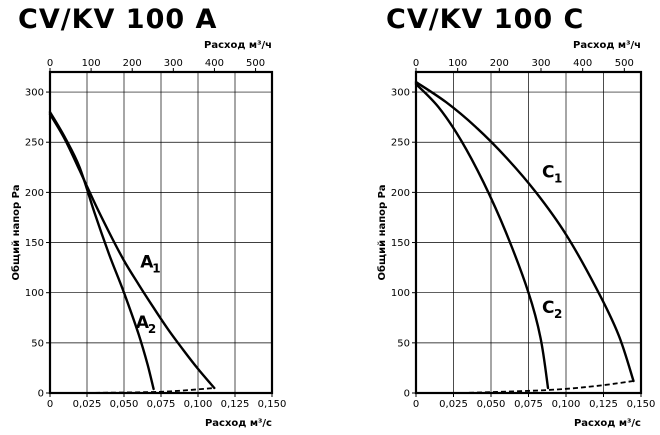 The image size is (660, 435). I want to click on chart-title: CV/KV 100 A, so click(117, 19).